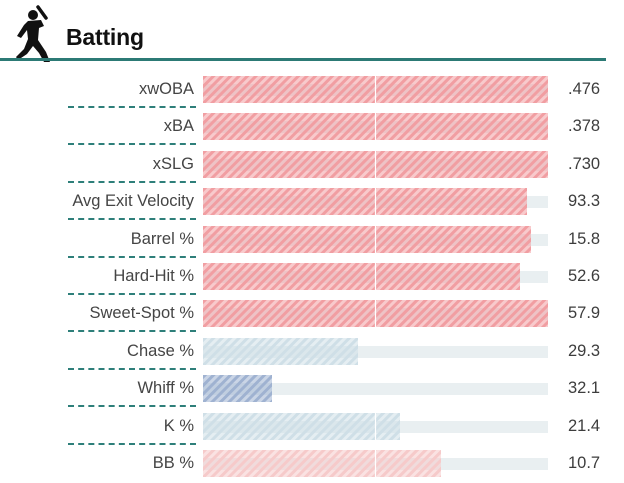 Image resolution: width=624 pixels, height=483 pixels. I want to click on percentile-track, so click(375, 389).